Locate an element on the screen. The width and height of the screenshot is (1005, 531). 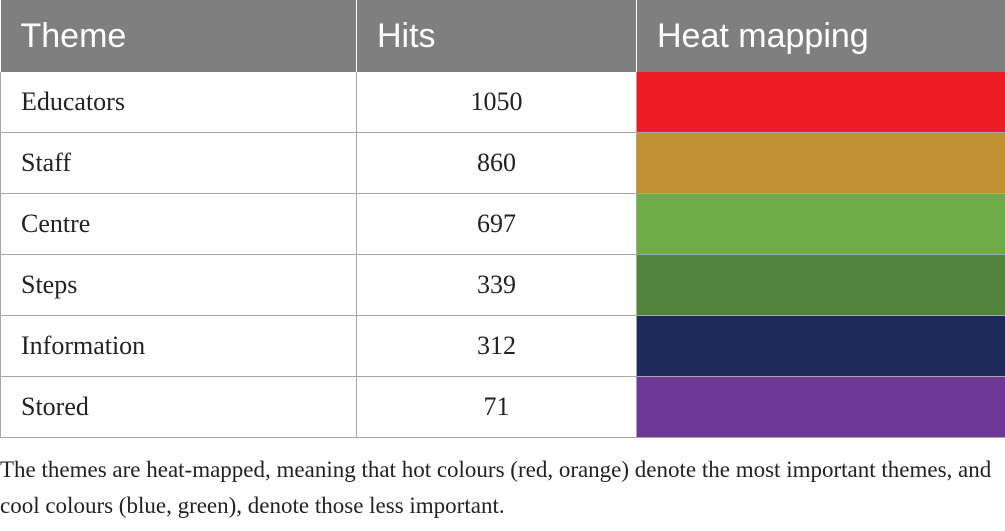
table-row: Centre 697 is located at coordinates (502, 224).